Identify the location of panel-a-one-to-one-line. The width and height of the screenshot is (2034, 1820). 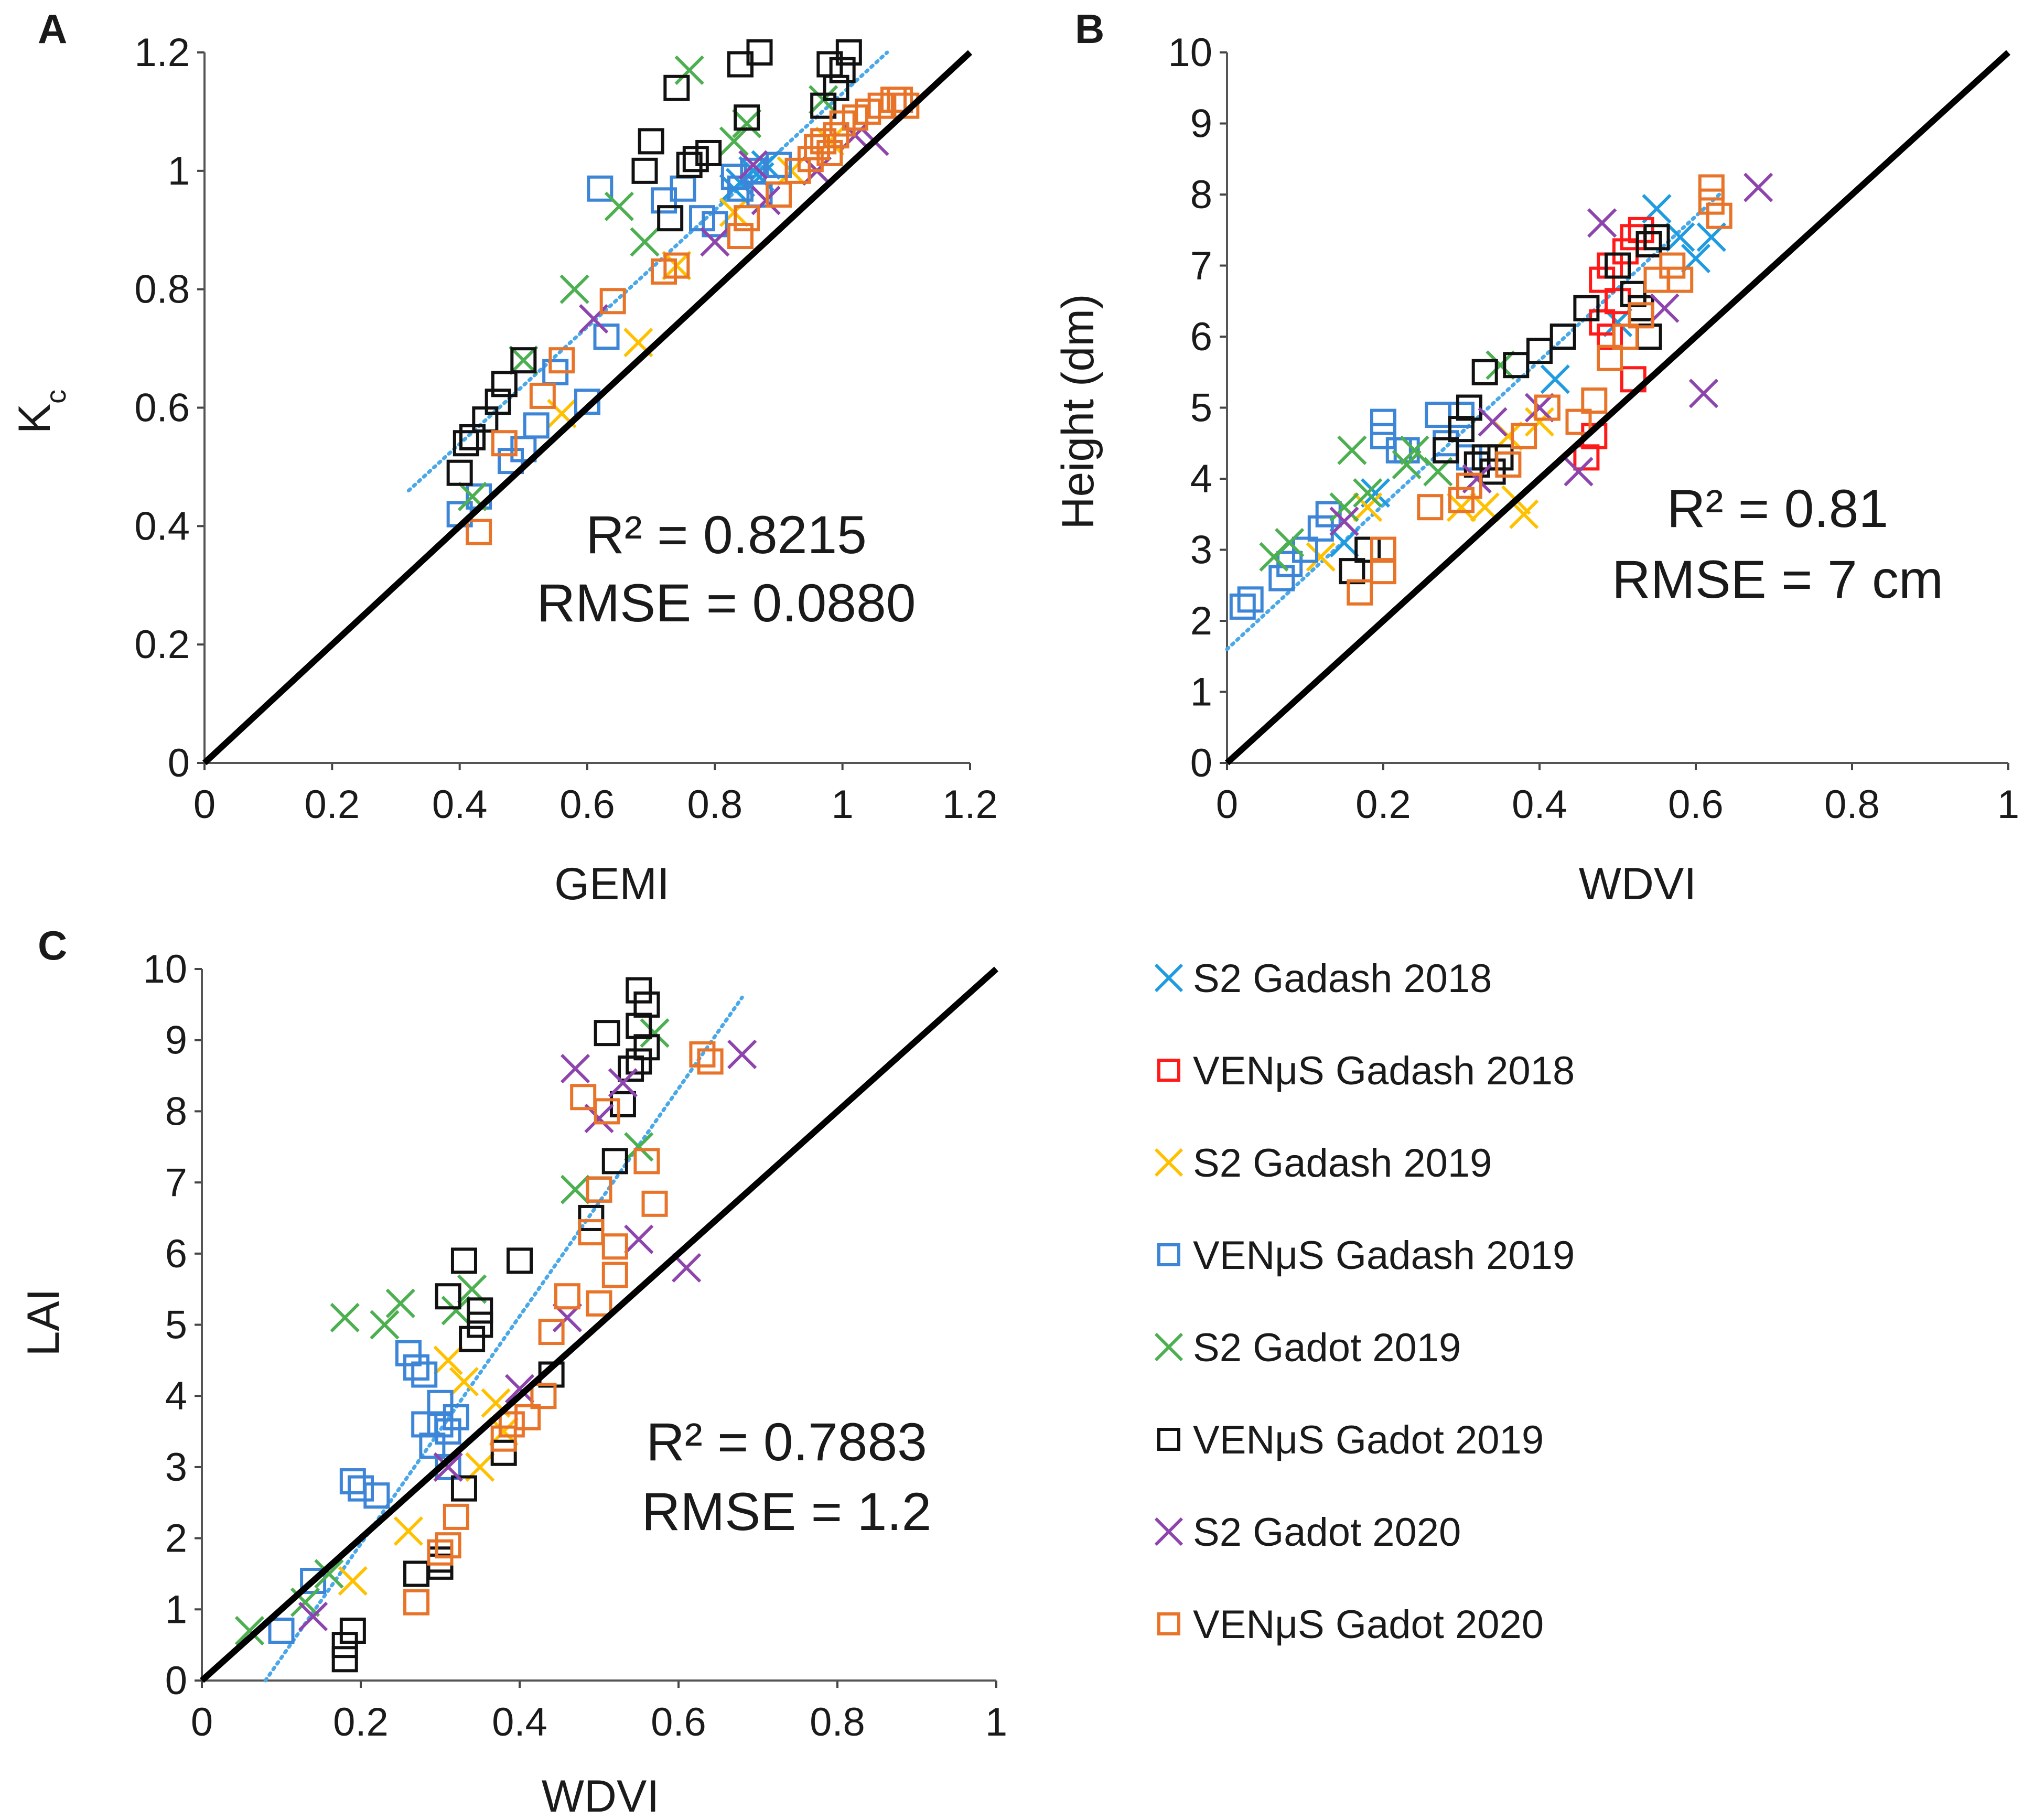
(587, 408).